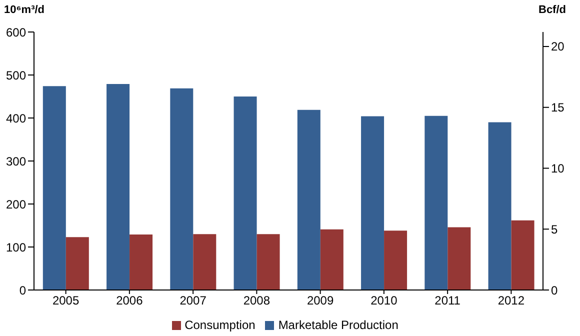 The width and height of the screenshot is (580, 336). Describe the element at coordinates (338, 325) in the screenshot. I see `legend-label: Marketable Production` at that location.